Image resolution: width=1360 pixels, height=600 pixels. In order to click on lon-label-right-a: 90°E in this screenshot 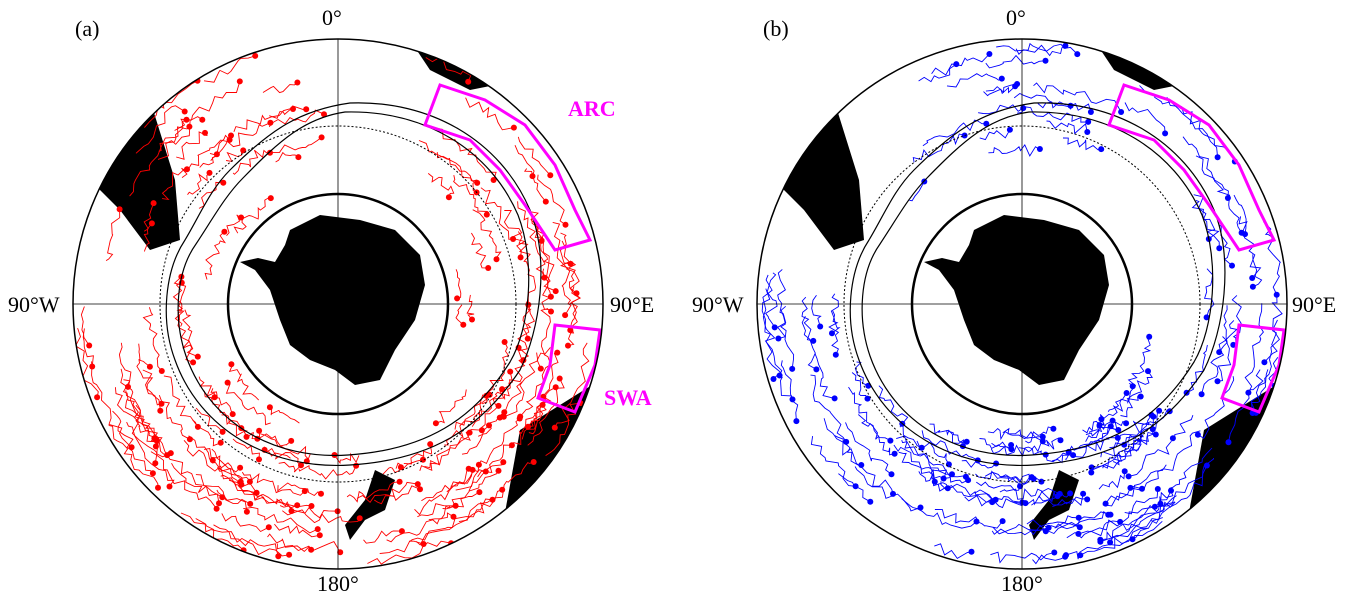, I will do `click(632, 304)`.